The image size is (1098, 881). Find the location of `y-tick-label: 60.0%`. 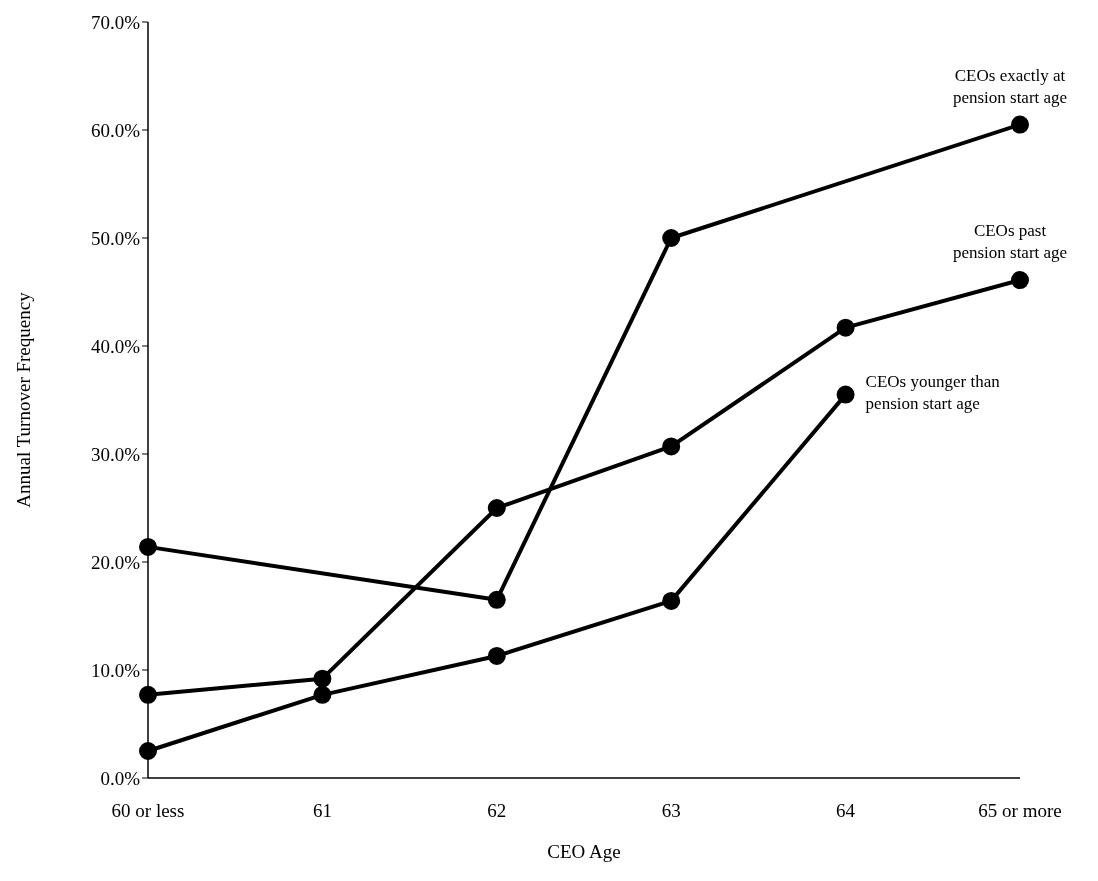

y-tick-label: 60.0% is located at coordinates (115, 130).